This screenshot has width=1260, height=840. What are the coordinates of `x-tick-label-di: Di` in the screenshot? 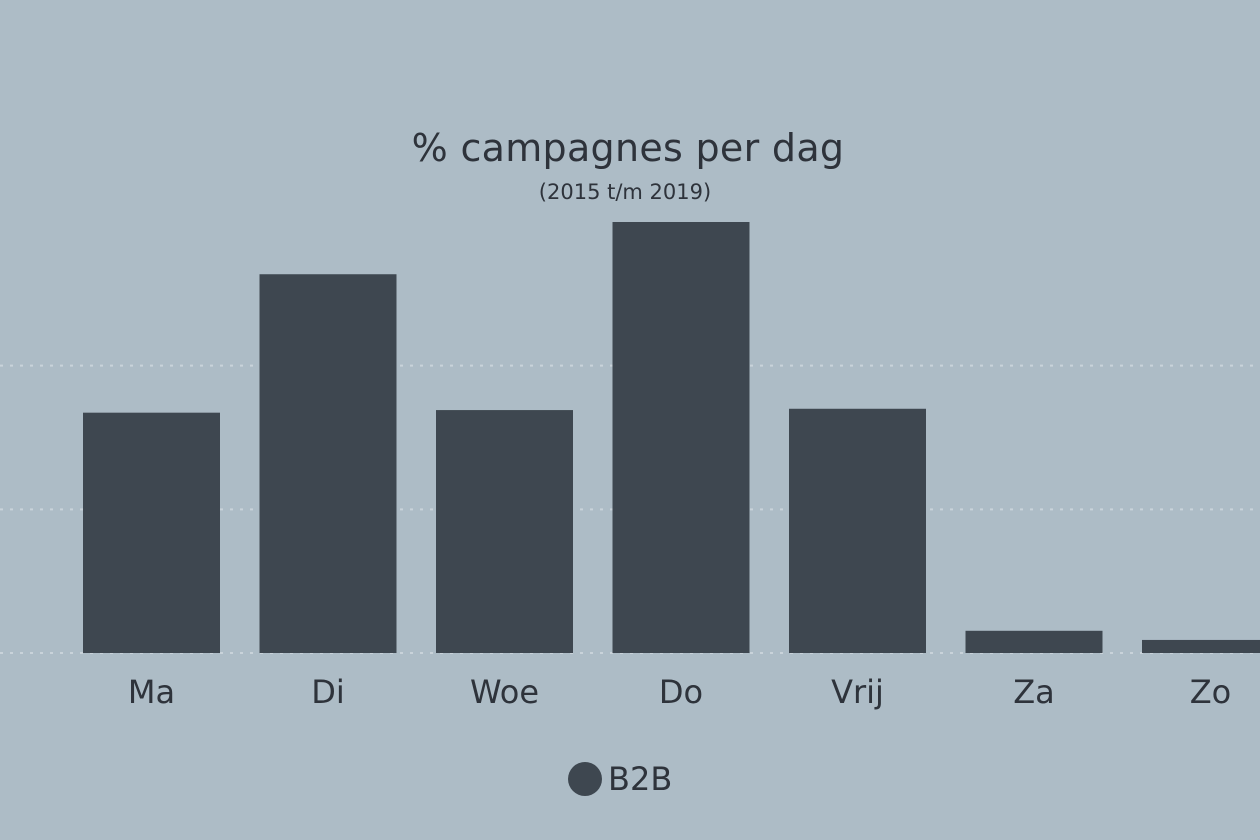 It's located at (328, 692).